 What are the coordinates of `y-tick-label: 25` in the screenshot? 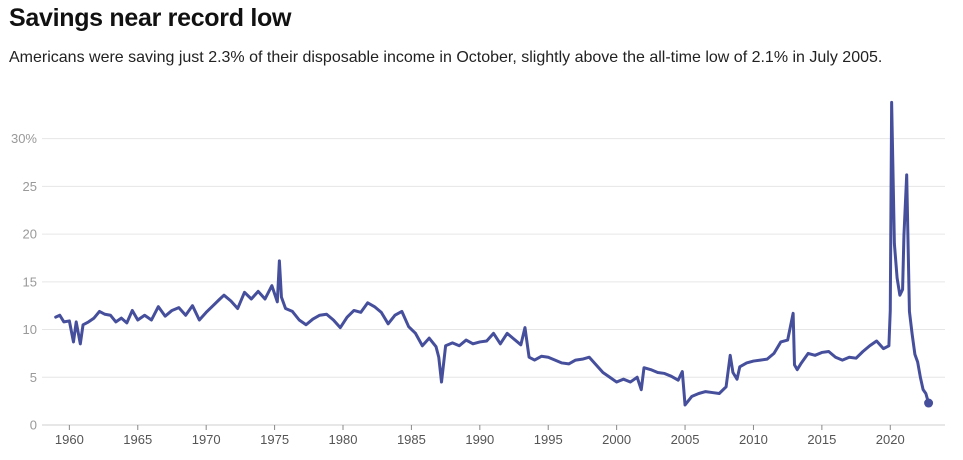 It's located at (30, 186).